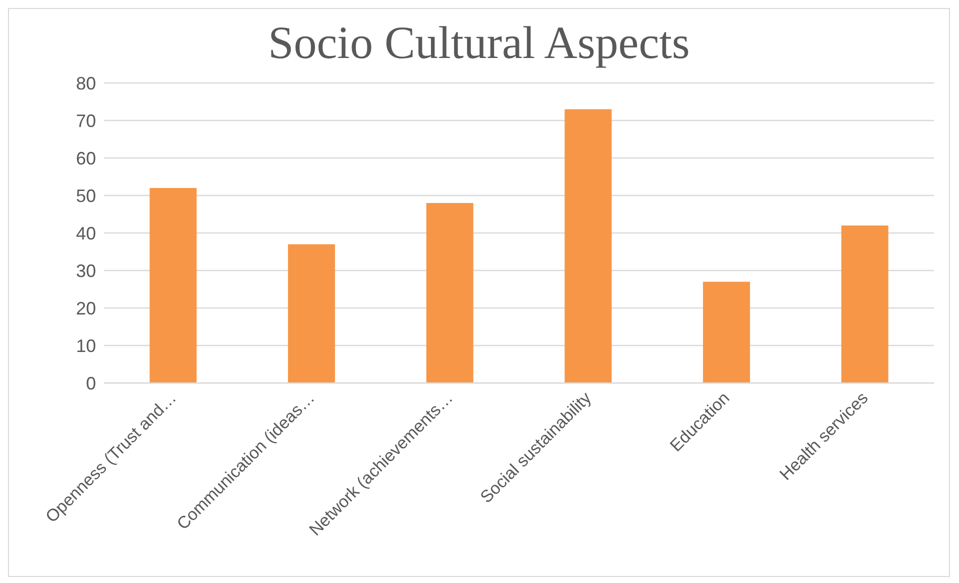  I want to click on y-tick-label: 60, so click(86, 158).